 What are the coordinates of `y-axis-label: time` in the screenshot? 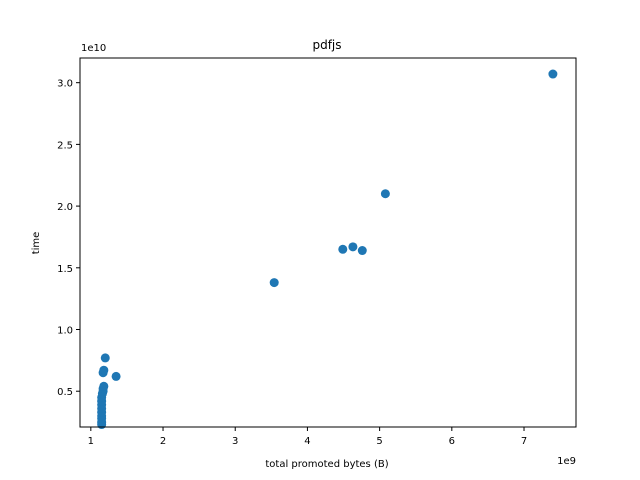 It's located at (36, 243).